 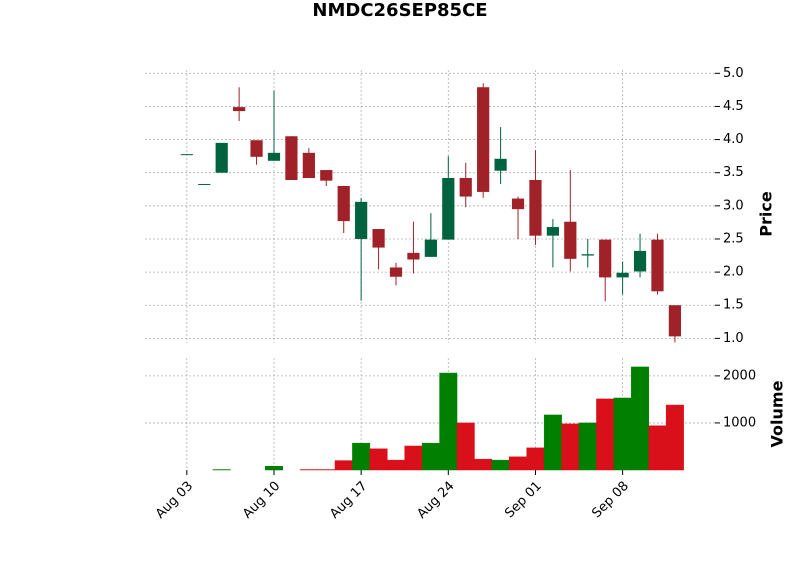 I want to click on x-tick-label: Sep 08, so click(x=610, y=500).